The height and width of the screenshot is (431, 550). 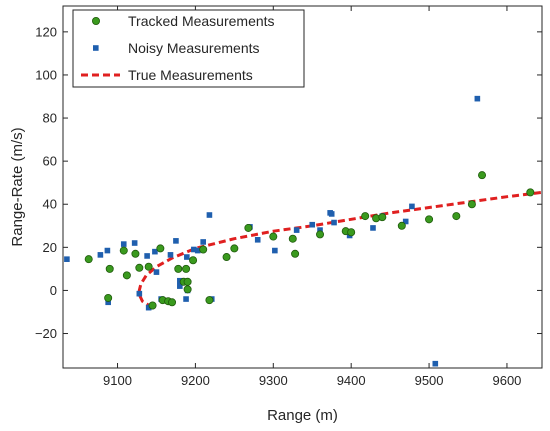 I want to click on x-tick-label: 9400, so click(x=351, y=380).